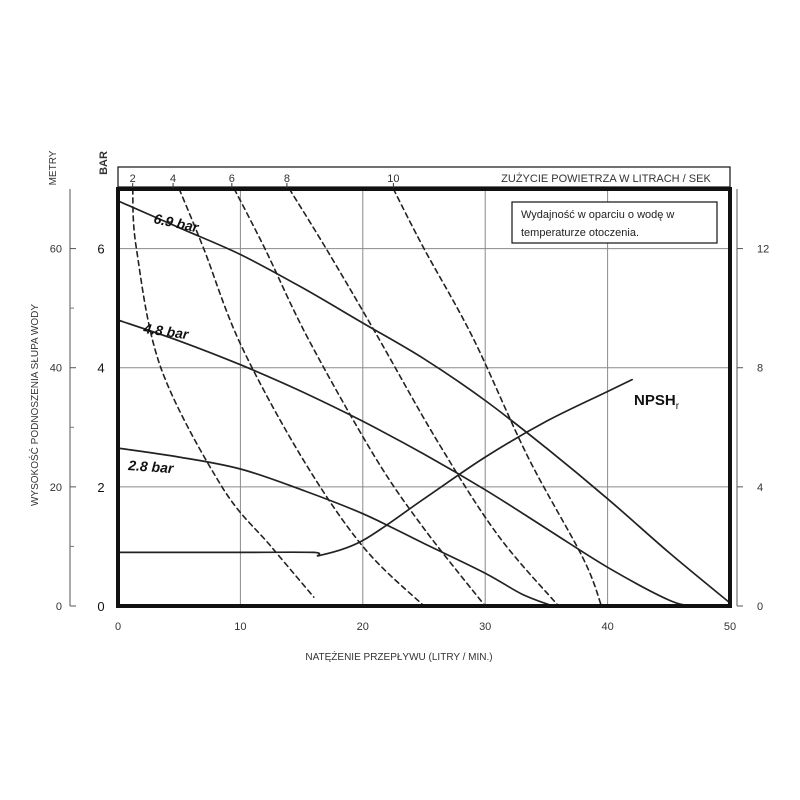  What do you see at coordinates (151, 466) in the screenshot?
I see `curve-label-2-8-bar: 2.8 bar` at bounding box center [151, 466].